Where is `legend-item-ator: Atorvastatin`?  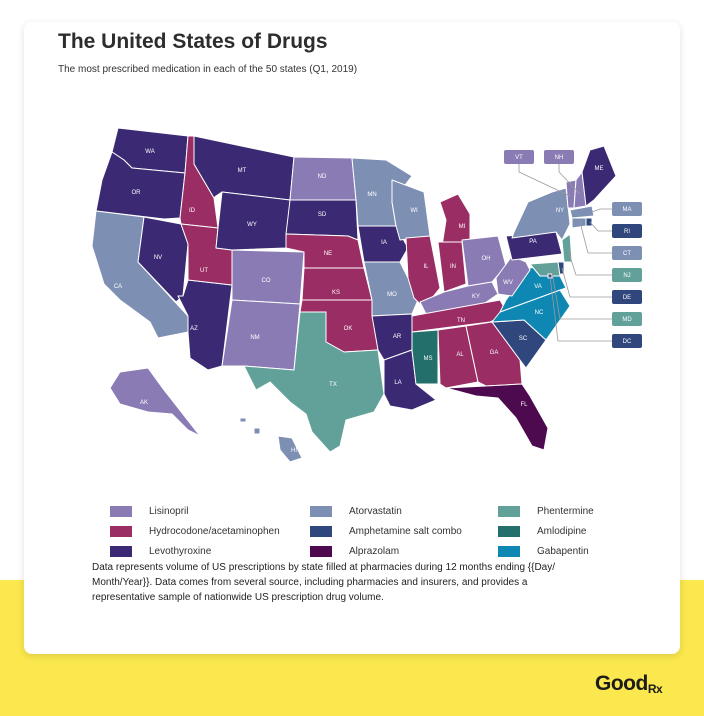 legend-item-ator: Atorvastatin is located at coordinates (356, 511).